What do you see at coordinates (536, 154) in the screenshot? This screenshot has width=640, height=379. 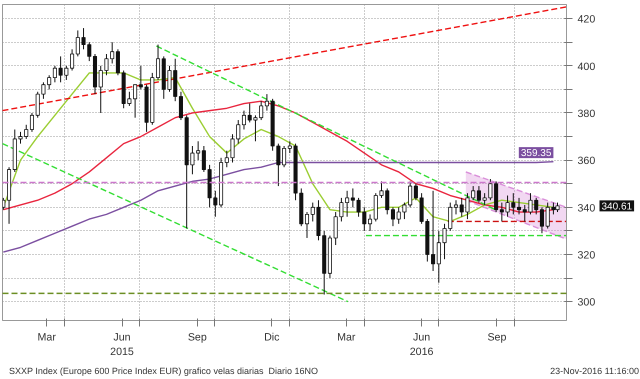 I see `data-label: 359.35` at bounding box center [536, 154].